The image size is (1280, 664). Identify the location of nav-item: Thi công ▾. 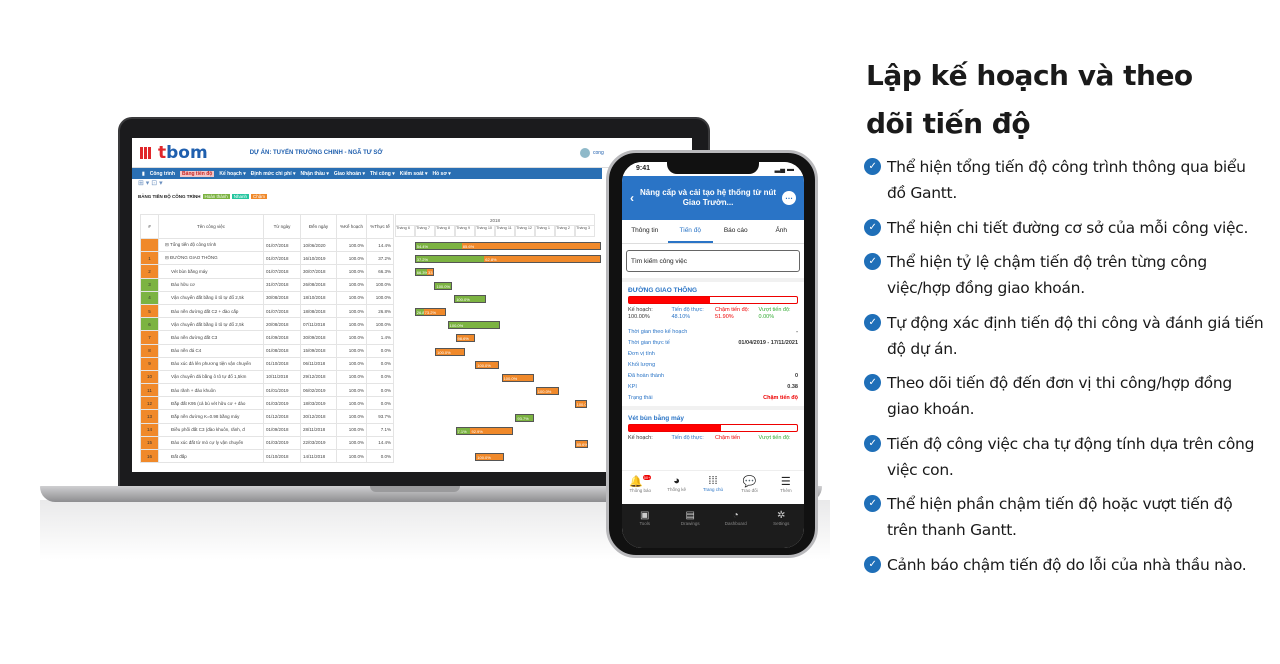
(382, 173).